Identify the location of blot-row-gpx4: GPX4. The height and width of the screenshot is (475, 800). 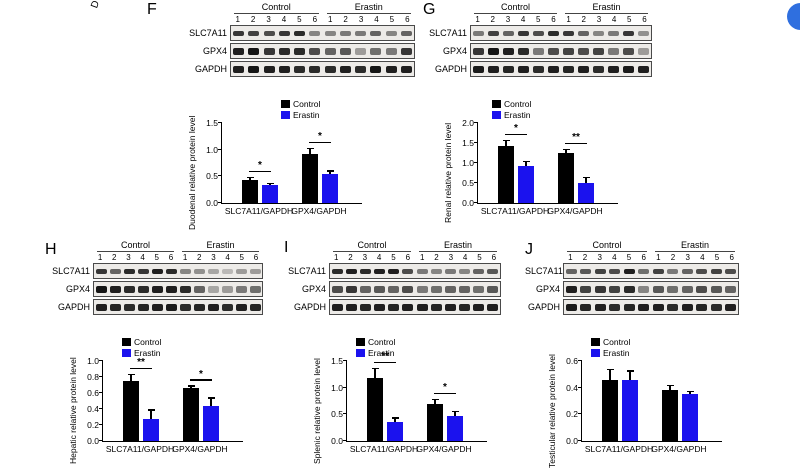
(135, 289).